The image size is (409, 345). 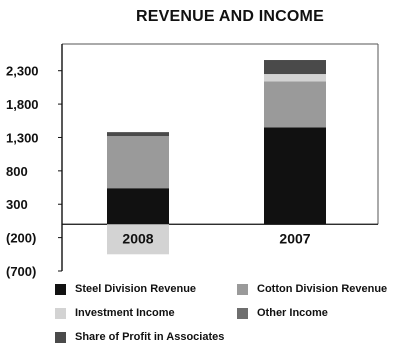 What do you see at coordinates (294, 238) in the screenshot?
I see `x-category-label: 2007` at bounding box center [294, 238].